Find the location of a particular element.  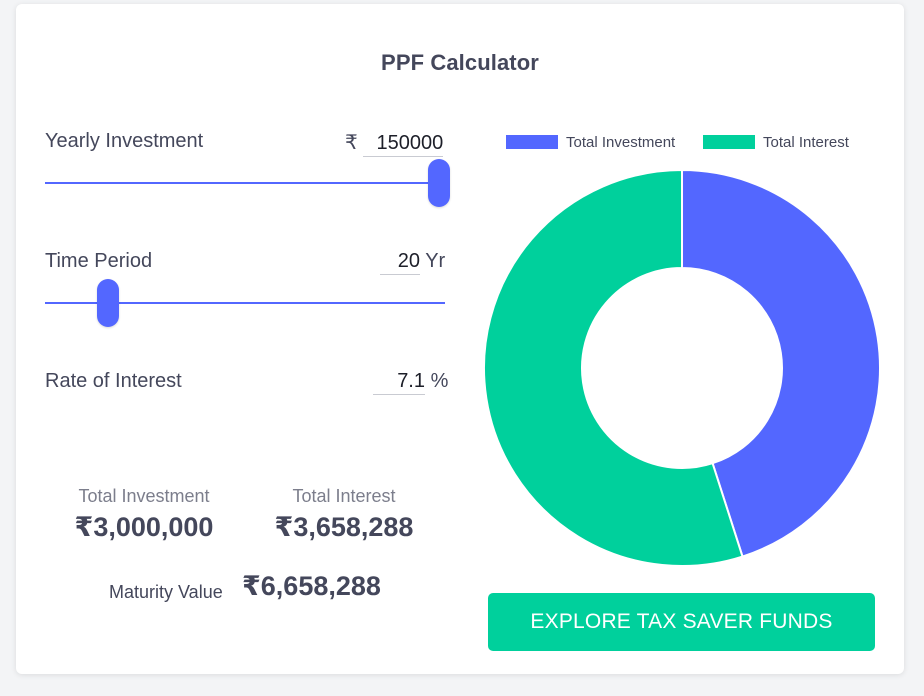

rupee-symbol: ₹ is located at coordinates (351, 143).